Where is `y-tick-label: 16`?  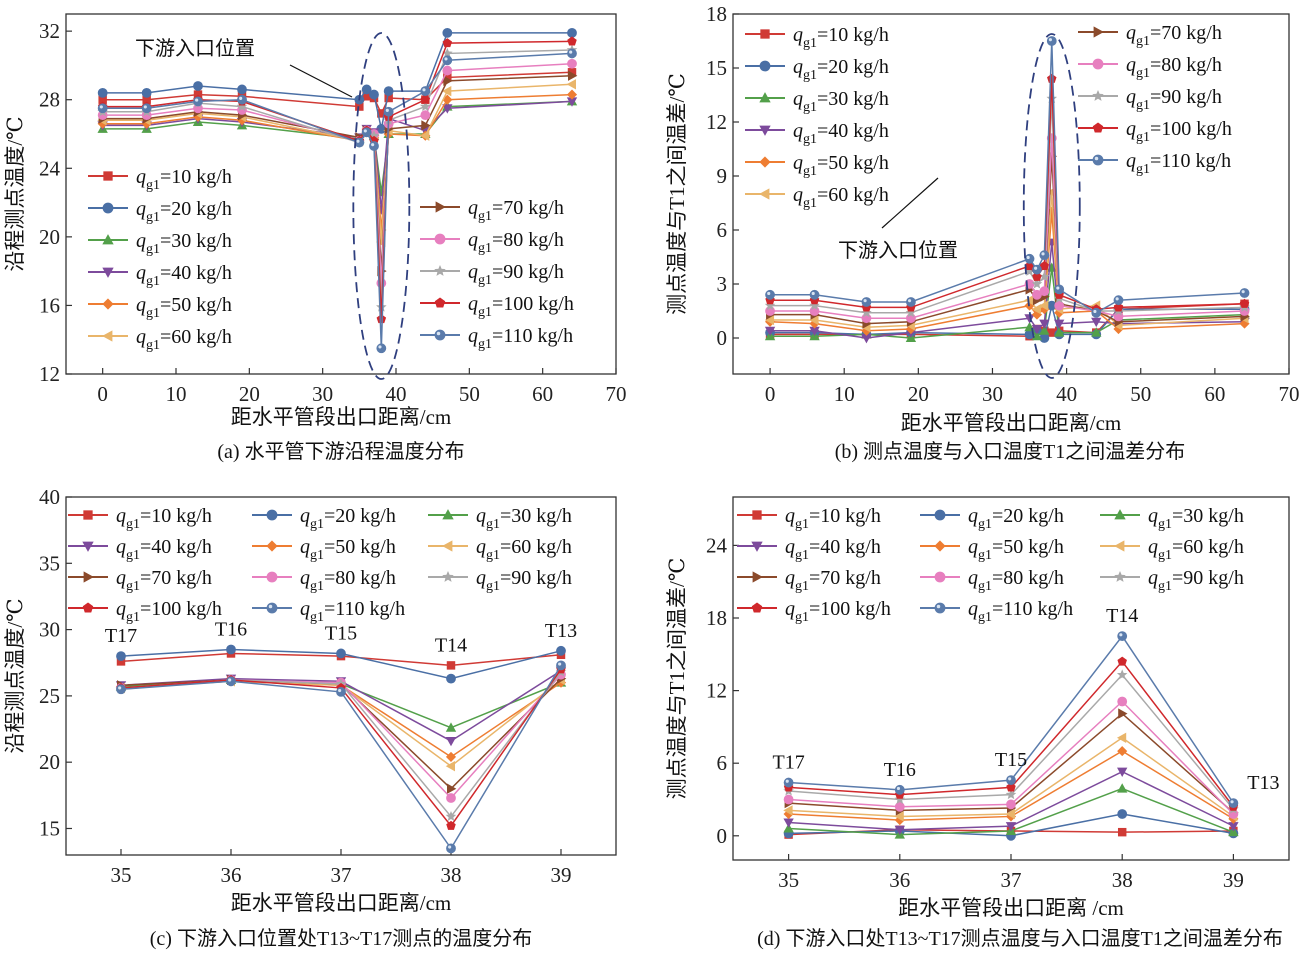
y-tick-label: 16 is located at coordinates (49, 305).